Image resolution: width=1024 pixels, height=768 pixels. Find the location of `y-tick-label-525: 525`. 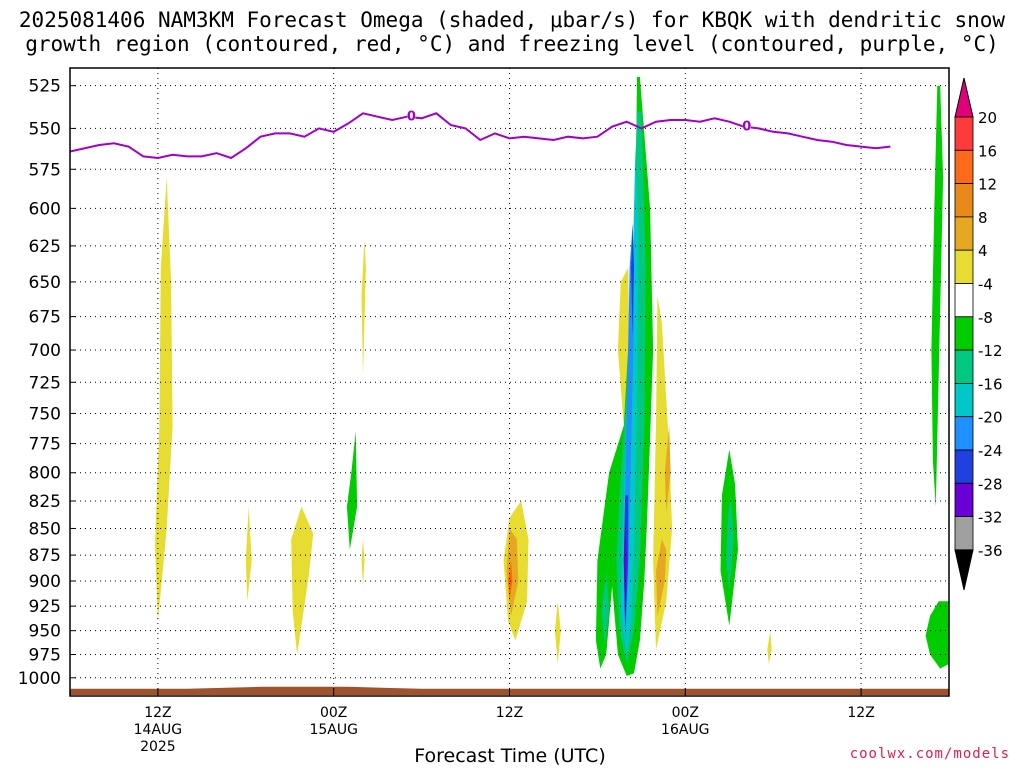

y-tick-label-525: 525 is located at coordinates (45, 87).